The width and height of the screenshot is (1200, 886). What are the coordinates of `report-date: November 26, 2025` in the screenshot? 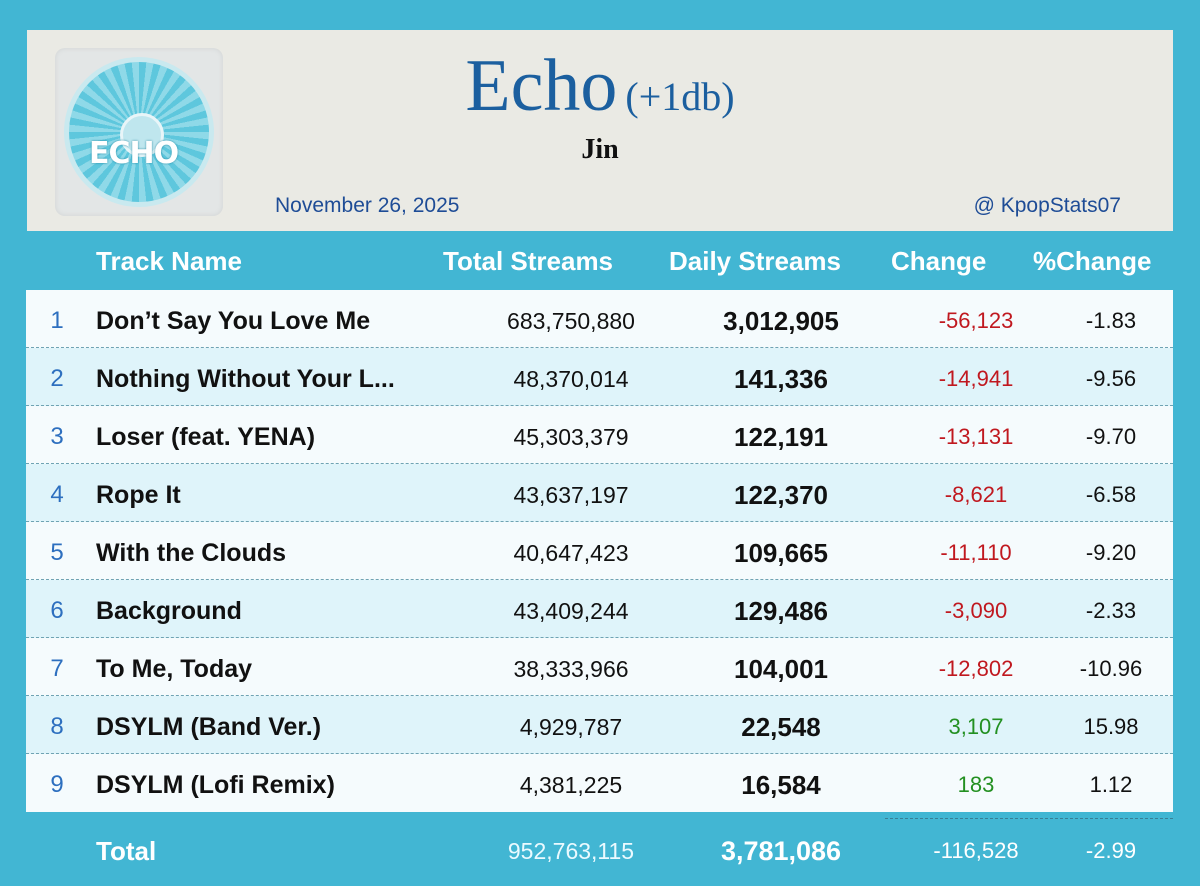 It's located at (367, 205).